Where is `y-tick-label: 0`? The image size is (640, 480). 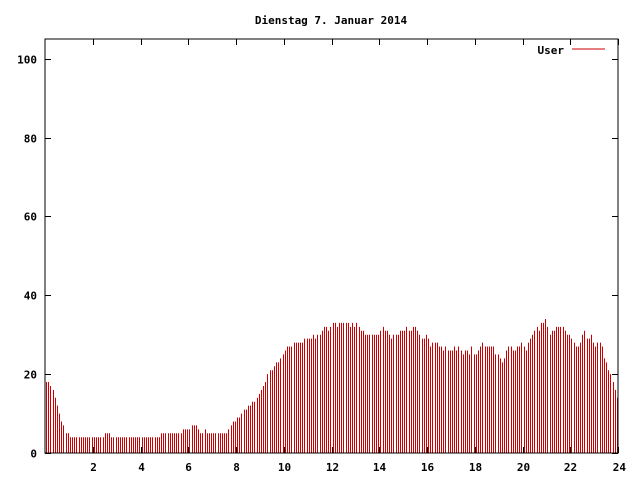
y-tick-label: 0 is located at coordinates (33, 454).